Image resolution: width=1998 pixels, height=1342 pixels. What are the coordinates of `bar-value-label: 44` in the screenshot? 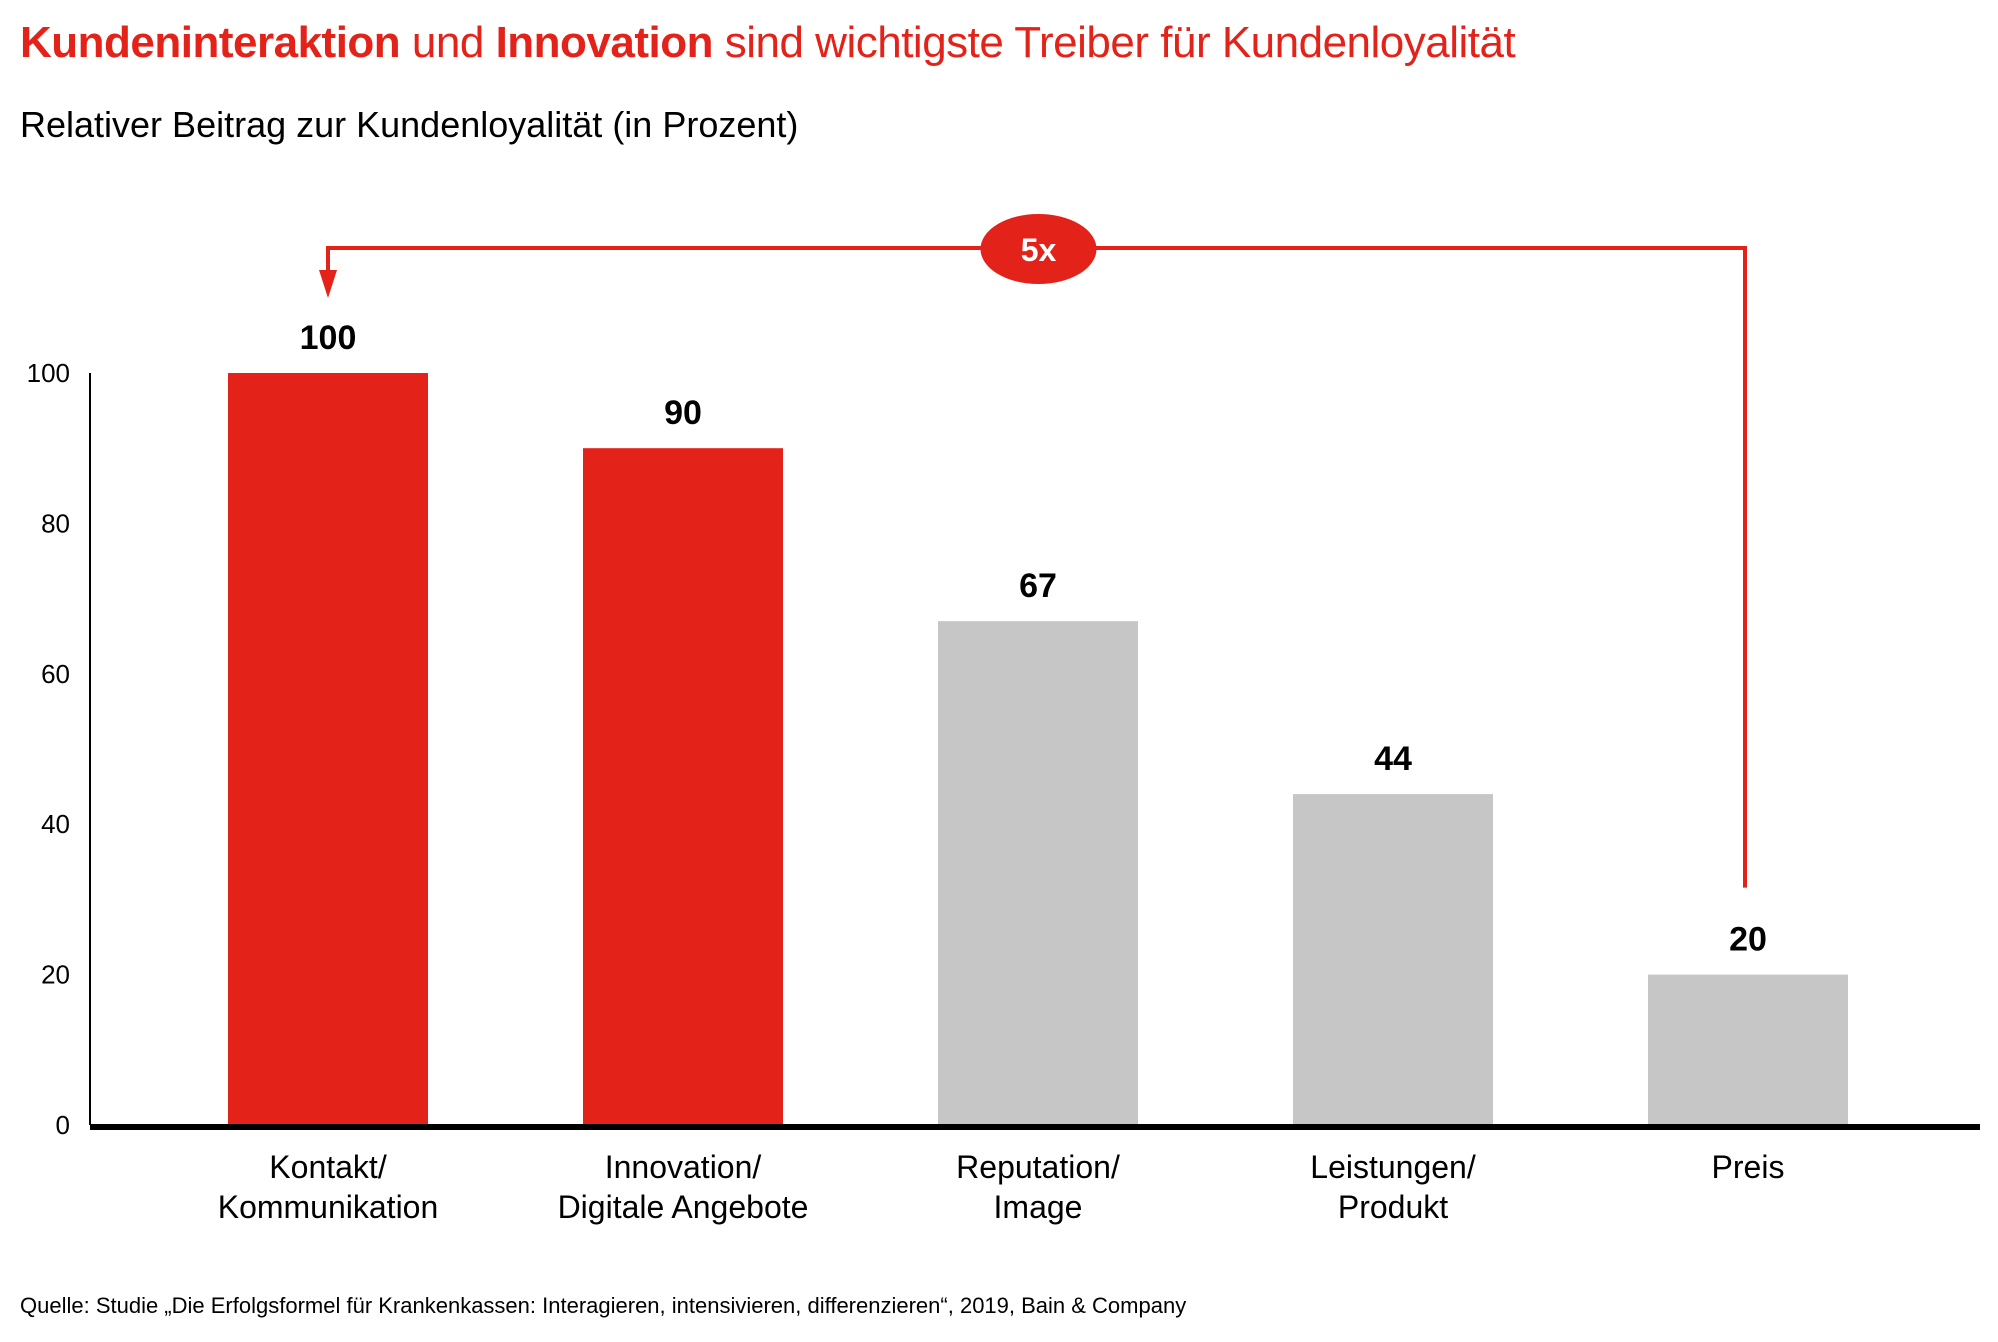 It's located at (1393, 759).